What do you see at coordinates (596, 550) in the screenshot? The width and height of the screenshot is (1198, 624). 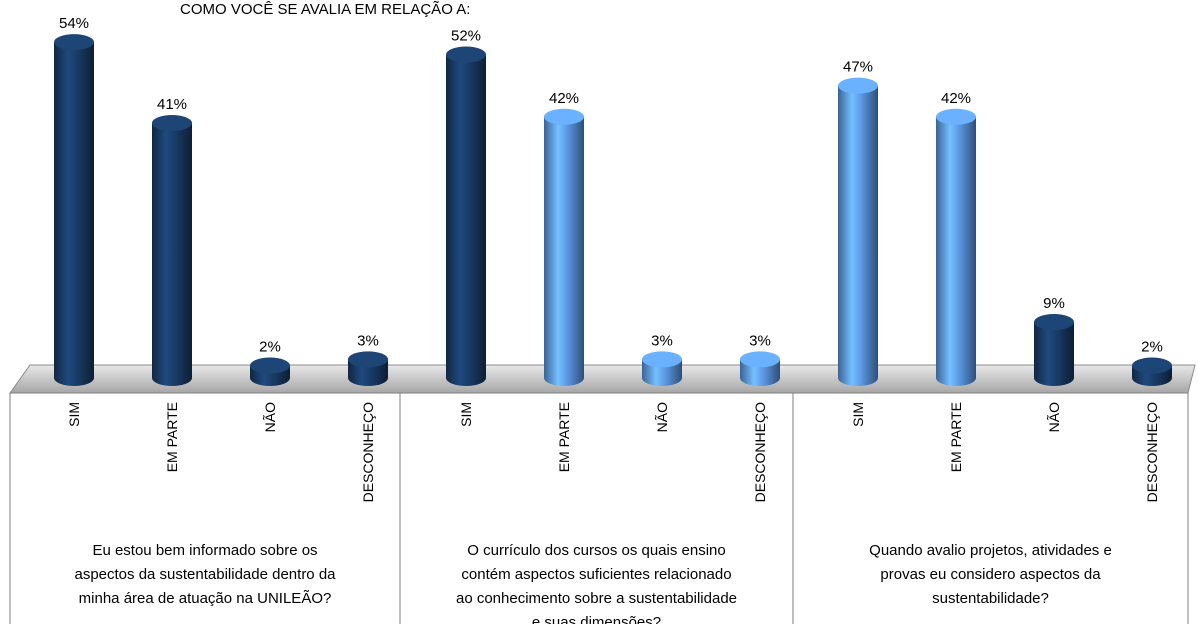 I see `group-label: O currículo dos cursos os quais ensino` at bounding box center [596, 550].